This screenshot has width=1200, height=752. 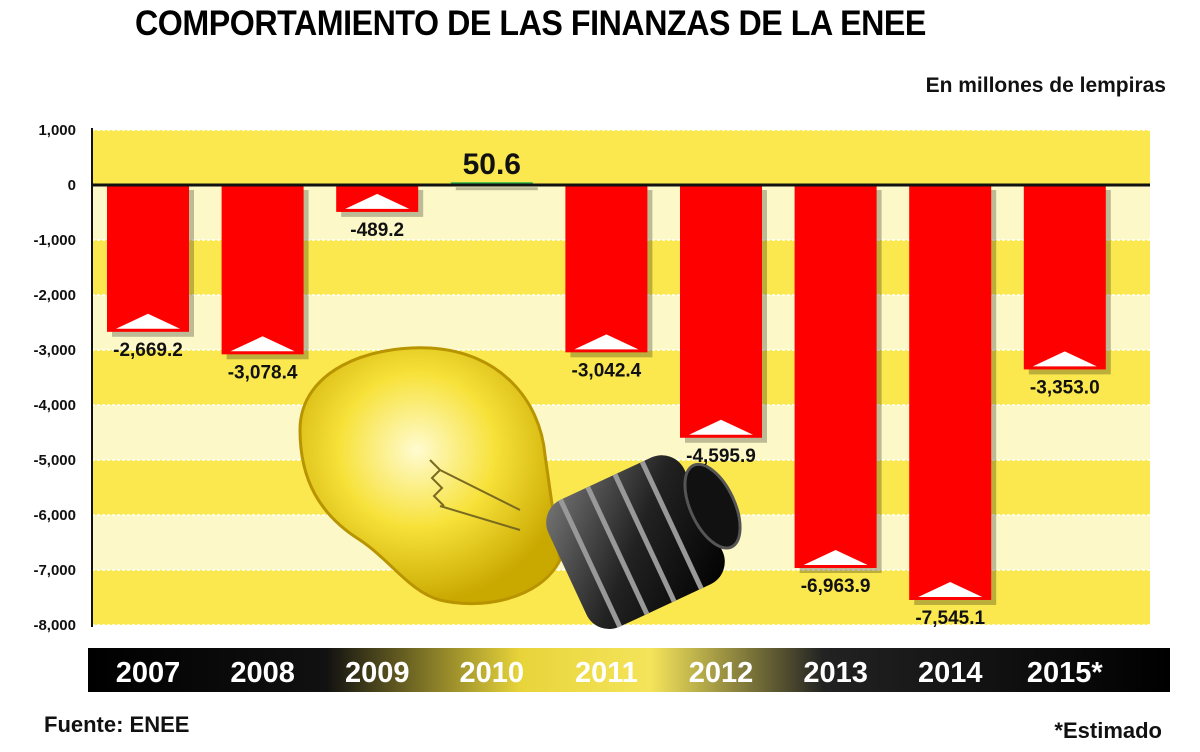 What do you see at coordinates (117, 724) in the screenshot?
I see `source-note: Fuente: ENEE` at bounding box center [117, 724].